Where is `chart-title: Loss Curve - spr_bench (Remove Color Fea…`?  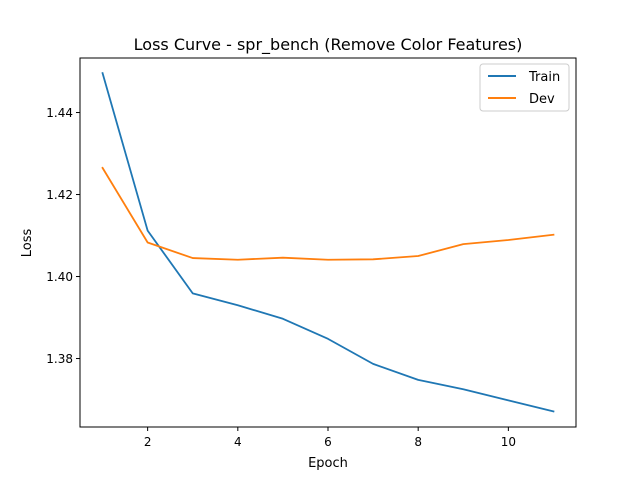 chart-title: Loss Curve - spr_bench (Remove Color Fea… is located at coordinates (328, 45).